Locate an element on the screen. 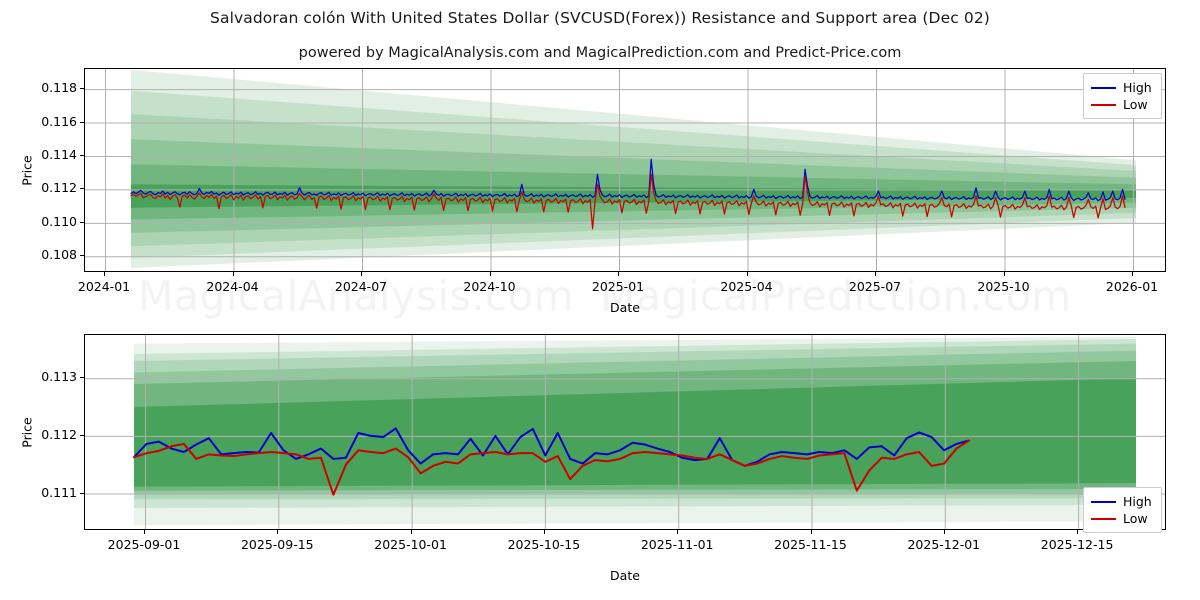  x-tick-label: 2025-11-15 is located at coordinates (810, 544).